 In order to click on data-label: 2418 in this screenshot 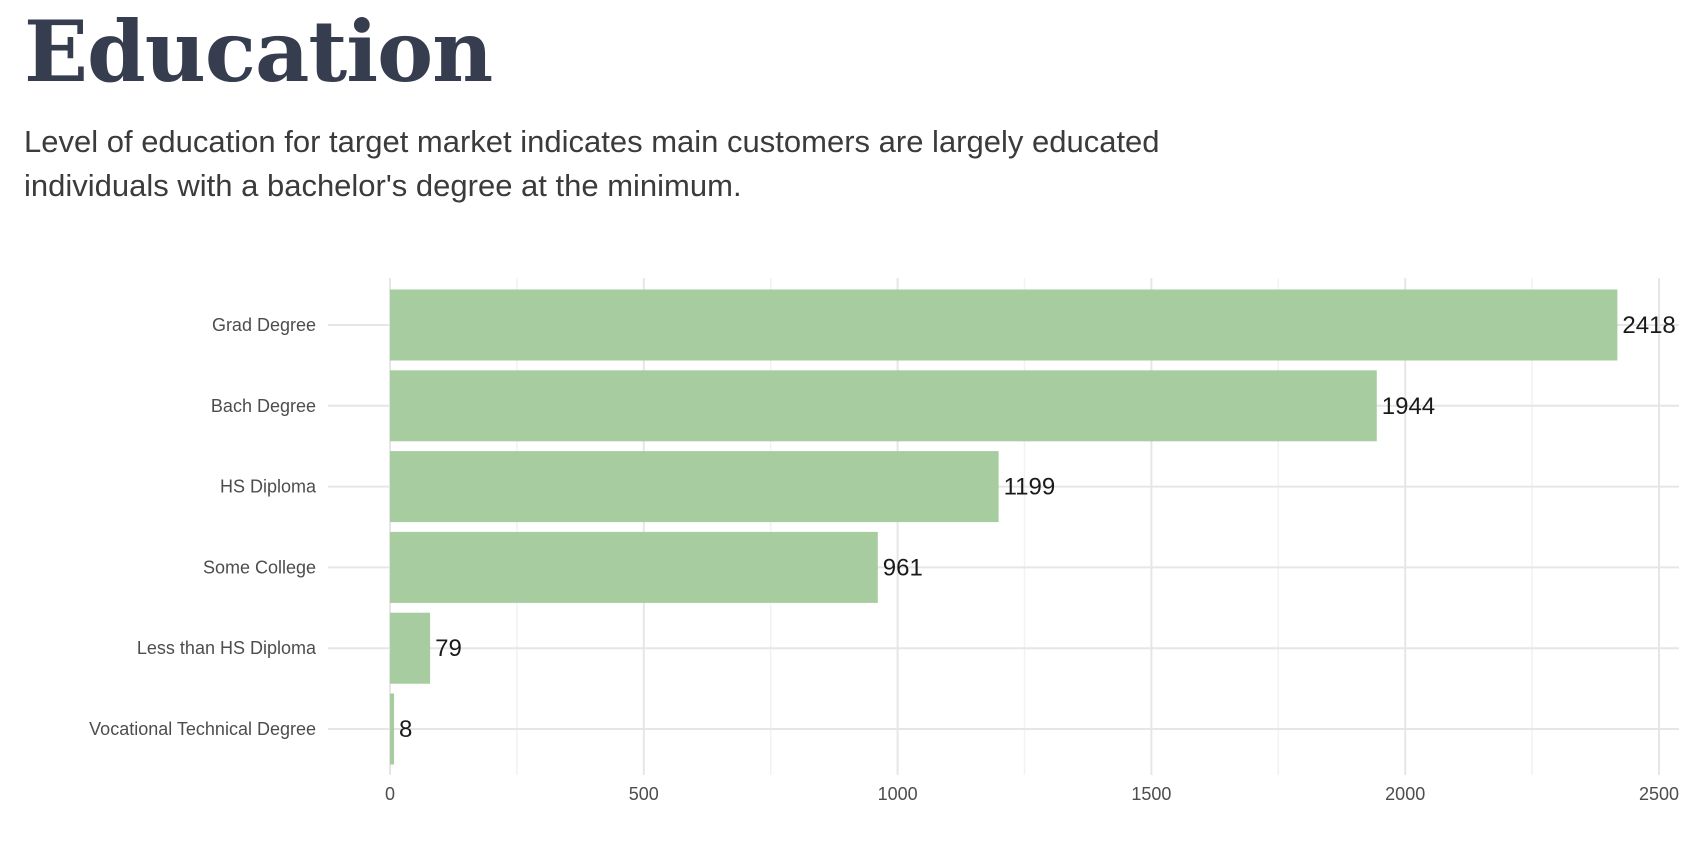, I will do `click(1648, 325)`.